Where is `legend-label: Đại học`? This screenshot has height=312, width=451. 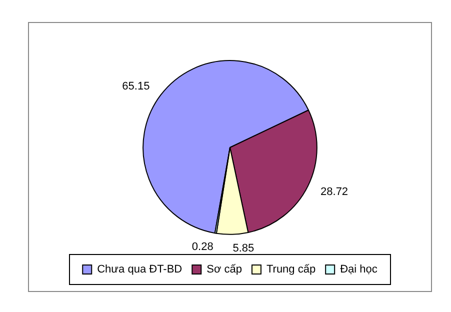
legend-label: Đại học is located at coordinates (359, 270).